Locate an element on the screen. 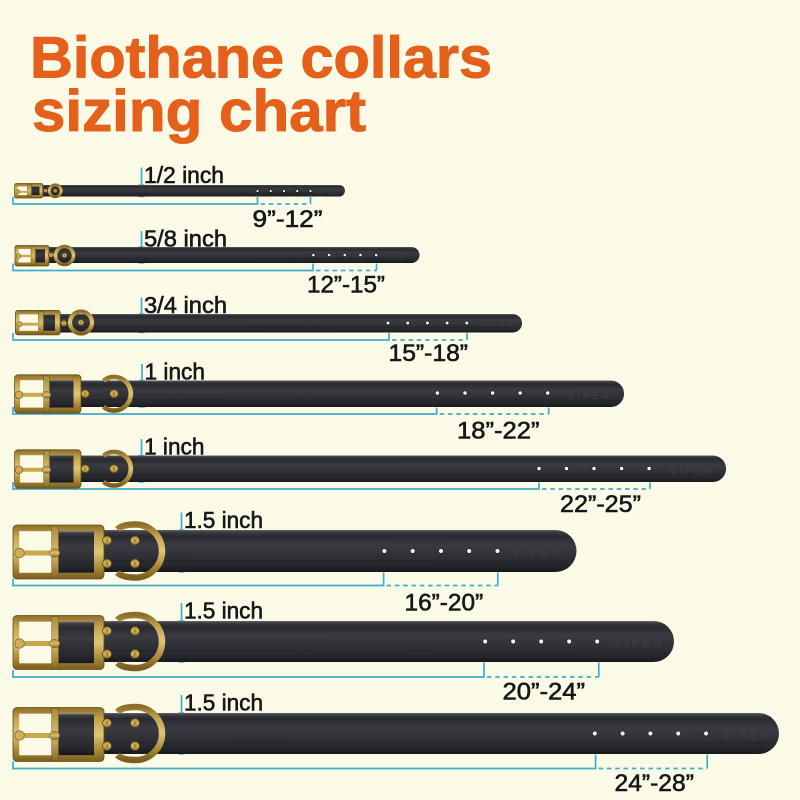 This screenshot has height=800, width=800. svg-text: 5/8 inch is located at coordinates (185, 239).